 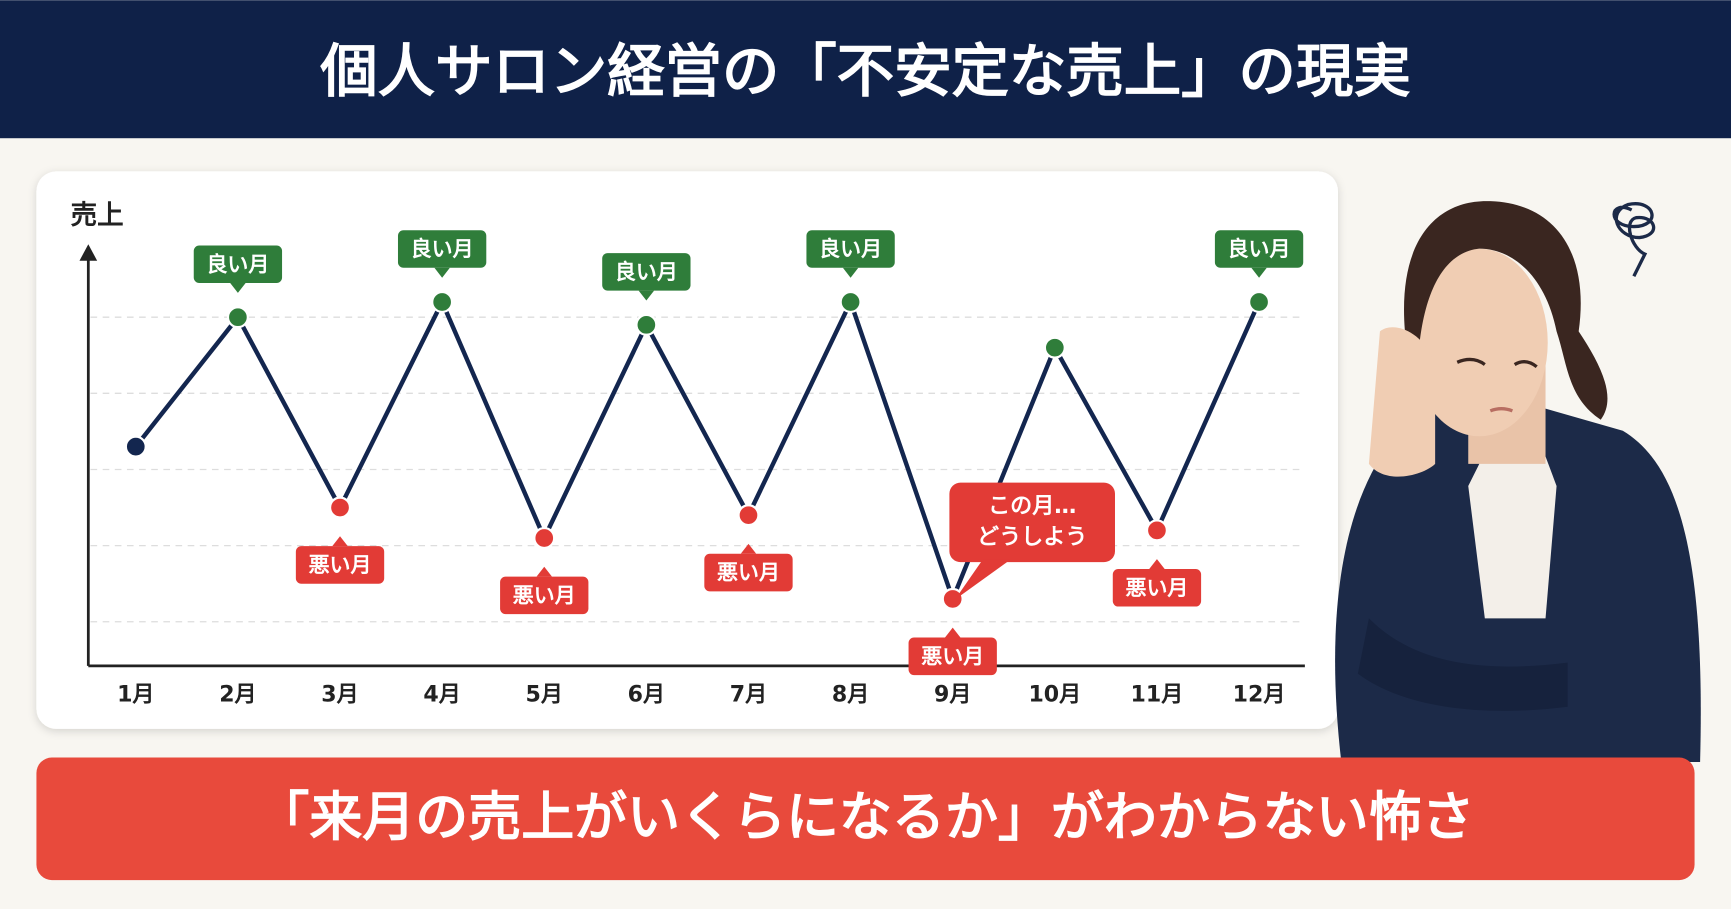 I want to click on x-tick-label: 5月, so click(x=544, y=695).